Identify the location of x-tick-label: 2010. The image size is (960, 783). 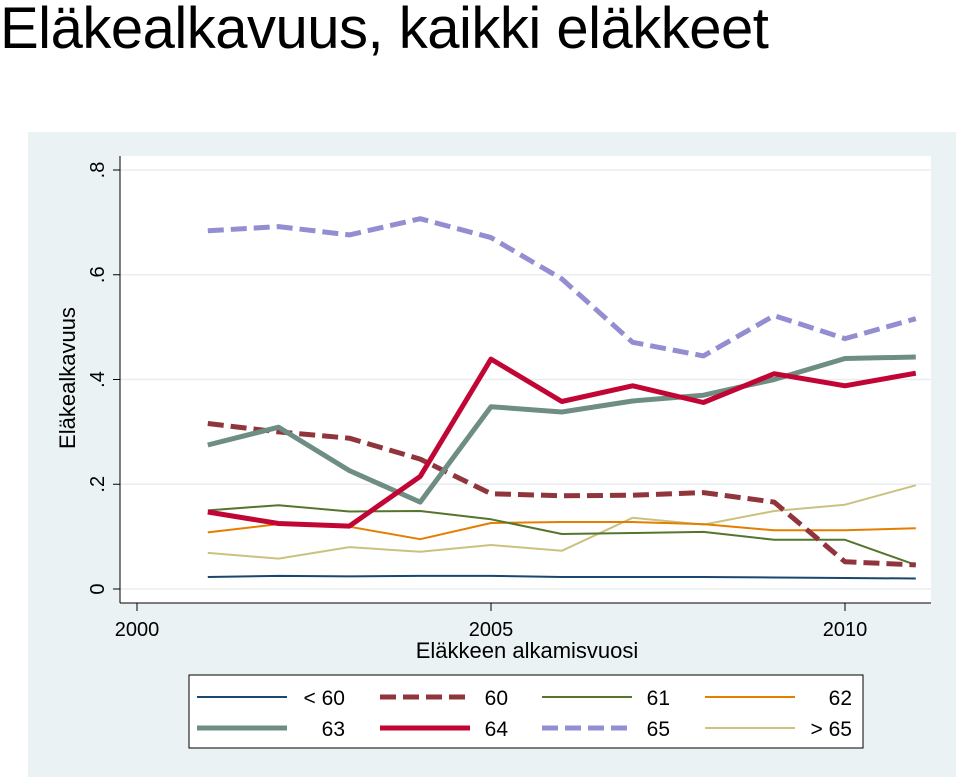
(845, 630).